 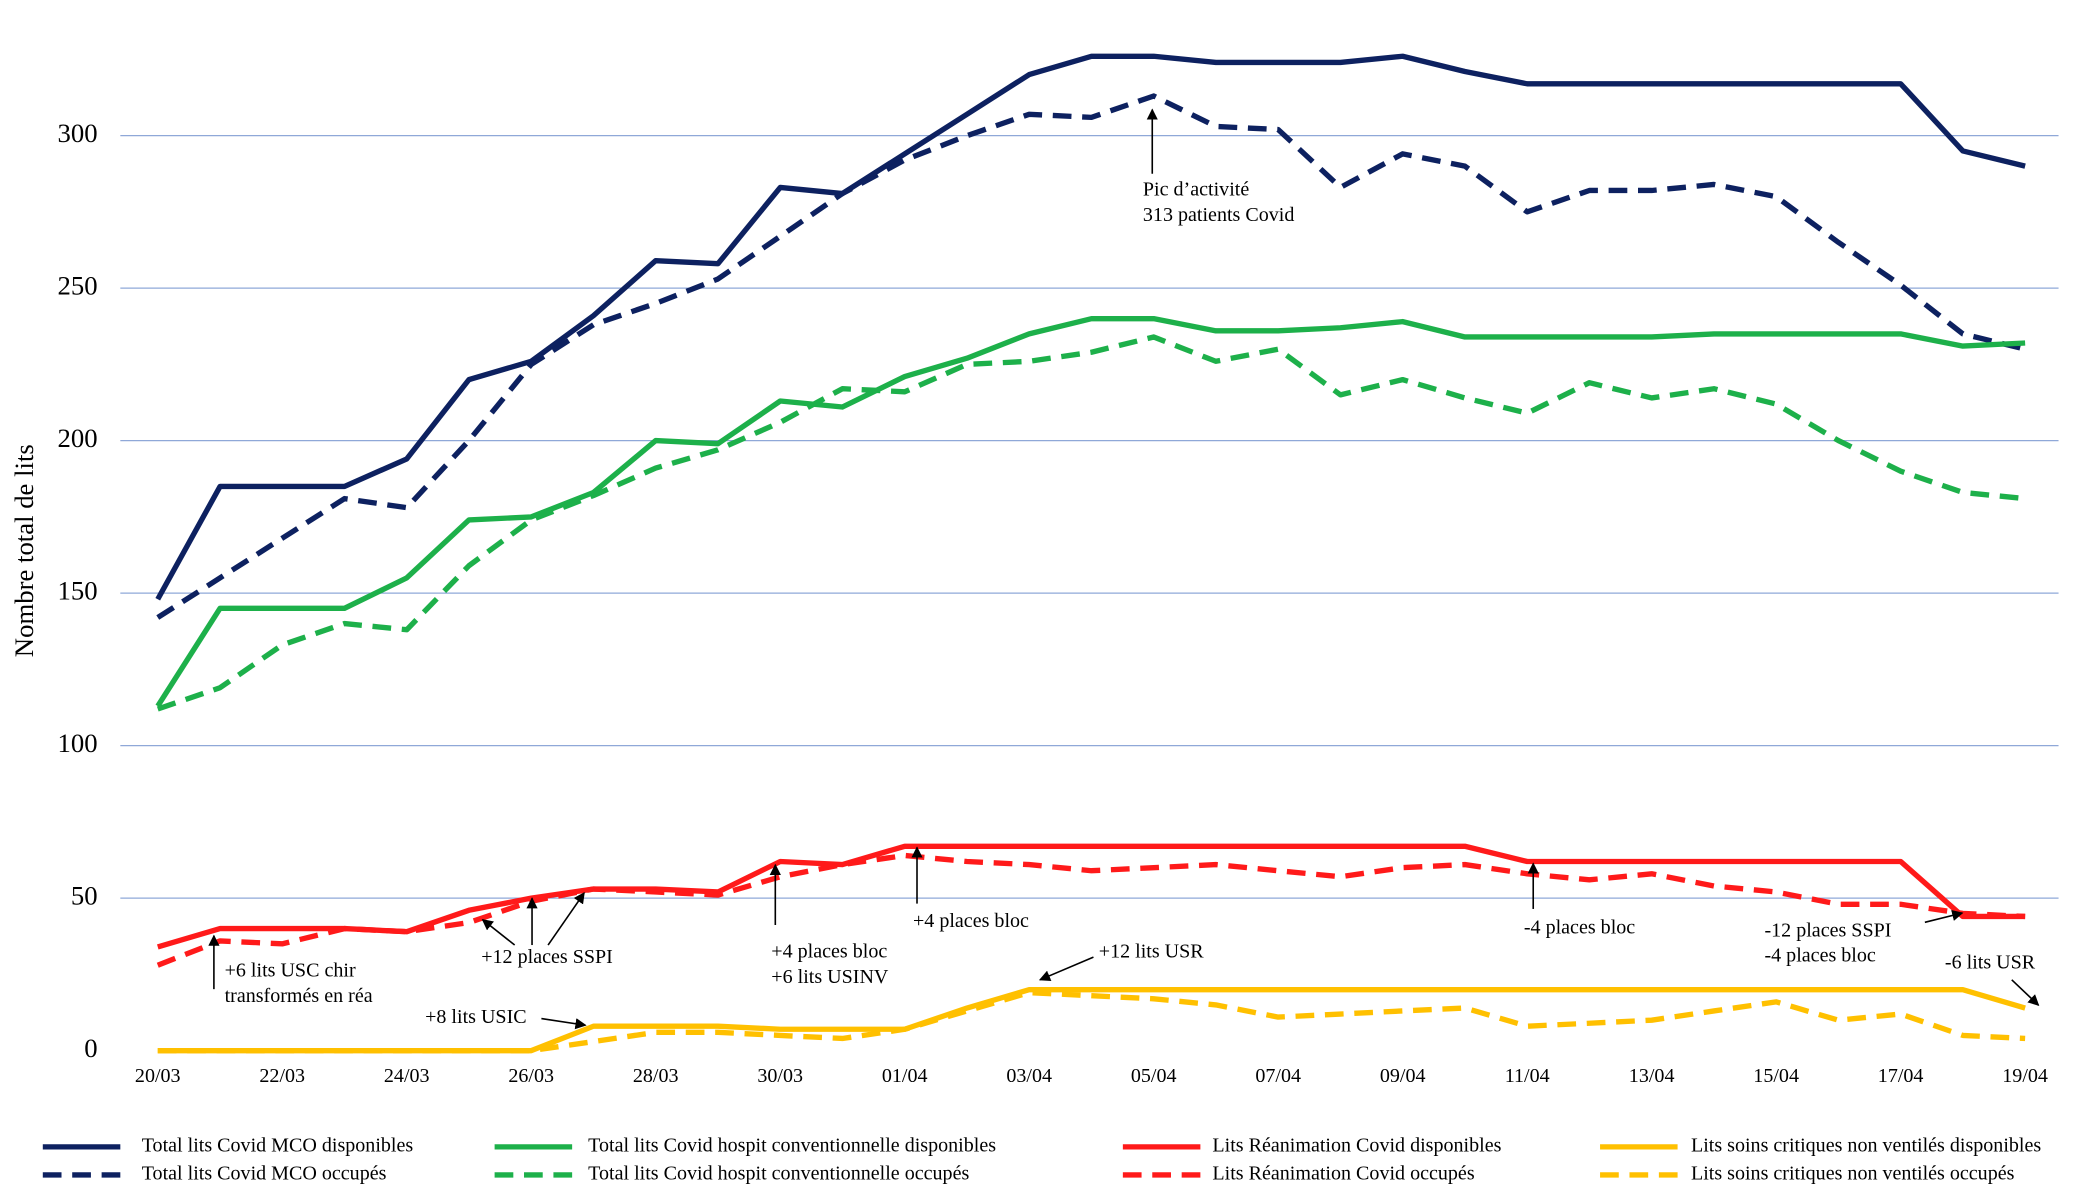 What do you see at coordinates (282, 1076) in the screenshot?
I see `x-tick-label: 22/03` at bounding box center [282, 1076].